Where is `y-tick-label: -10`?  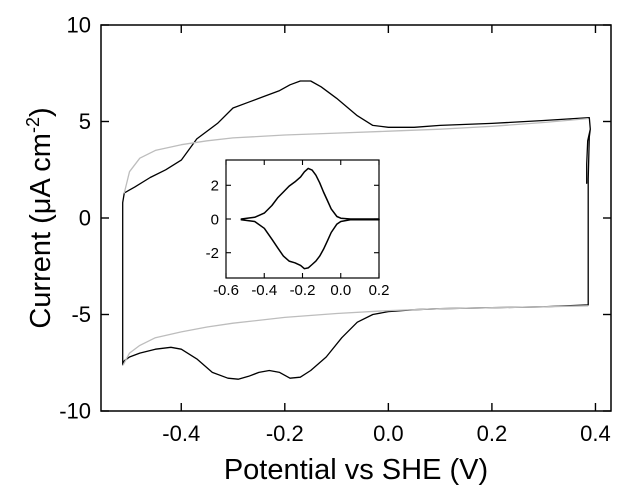 y-tick-label: -10 is located at coordinates (75, 411).